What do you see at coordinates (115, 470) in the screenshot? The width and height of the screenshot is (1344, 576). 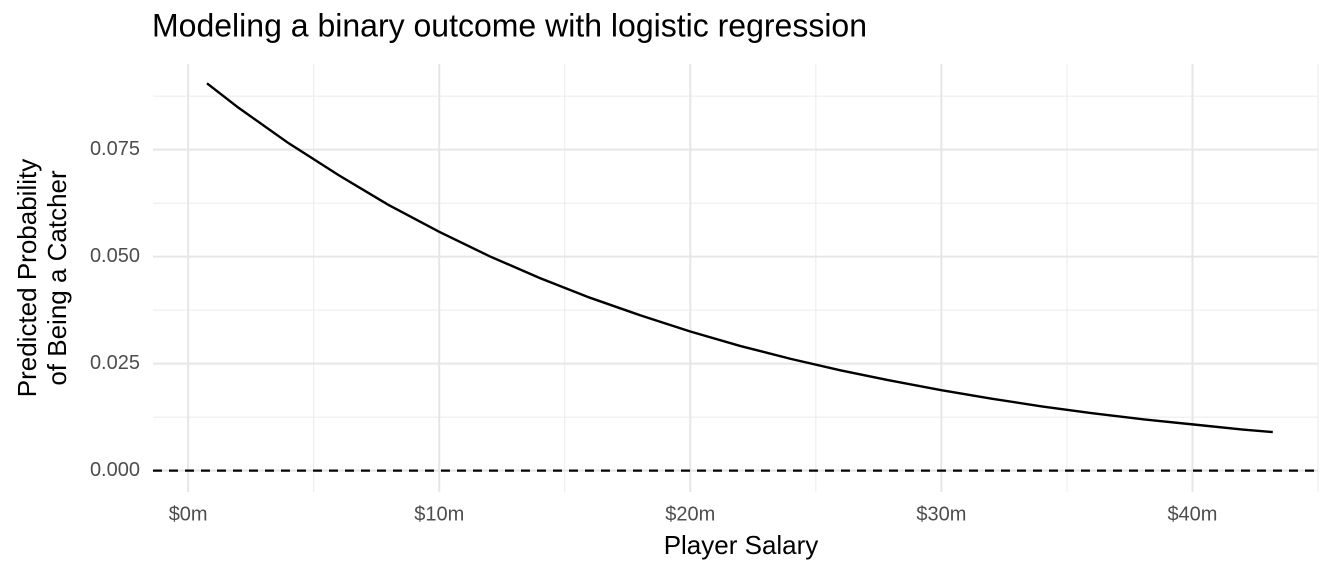 I see `y-tick-label: 0.000` at bounding box center [115, 470].